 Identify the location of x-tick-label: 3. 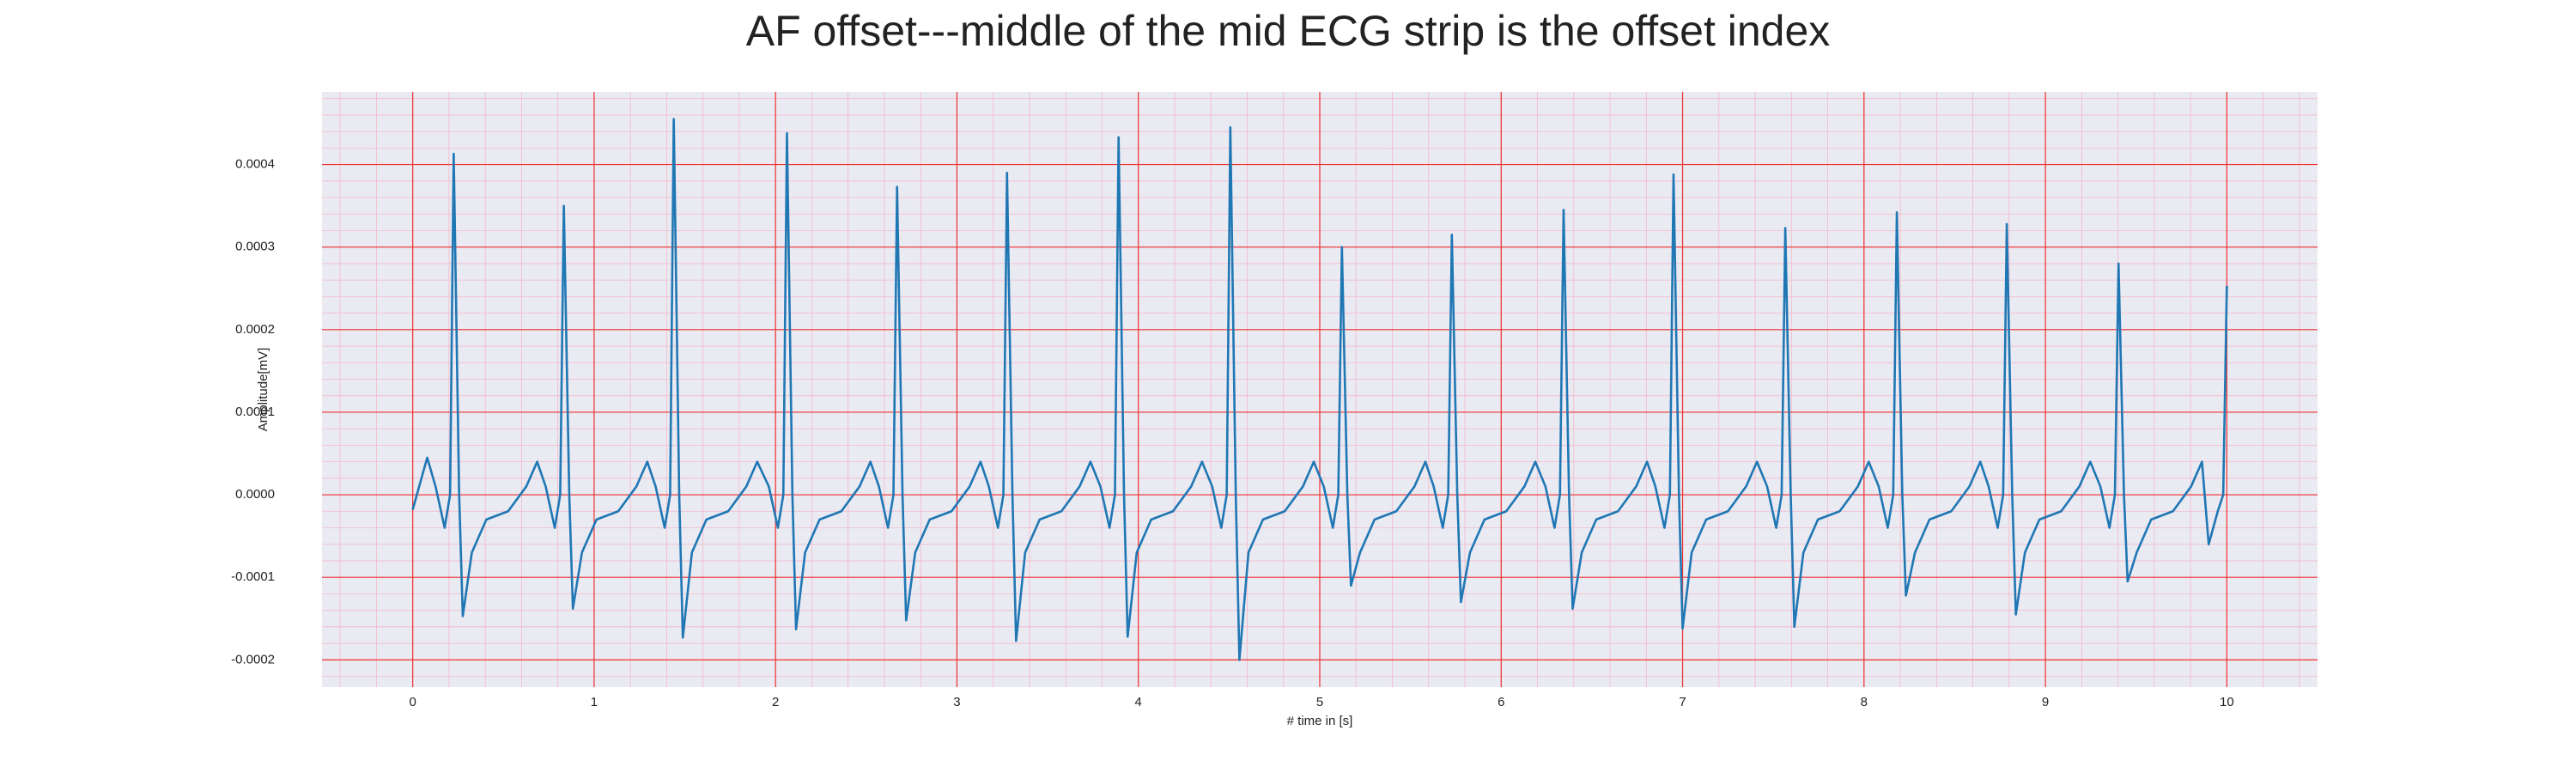
(957, 702).